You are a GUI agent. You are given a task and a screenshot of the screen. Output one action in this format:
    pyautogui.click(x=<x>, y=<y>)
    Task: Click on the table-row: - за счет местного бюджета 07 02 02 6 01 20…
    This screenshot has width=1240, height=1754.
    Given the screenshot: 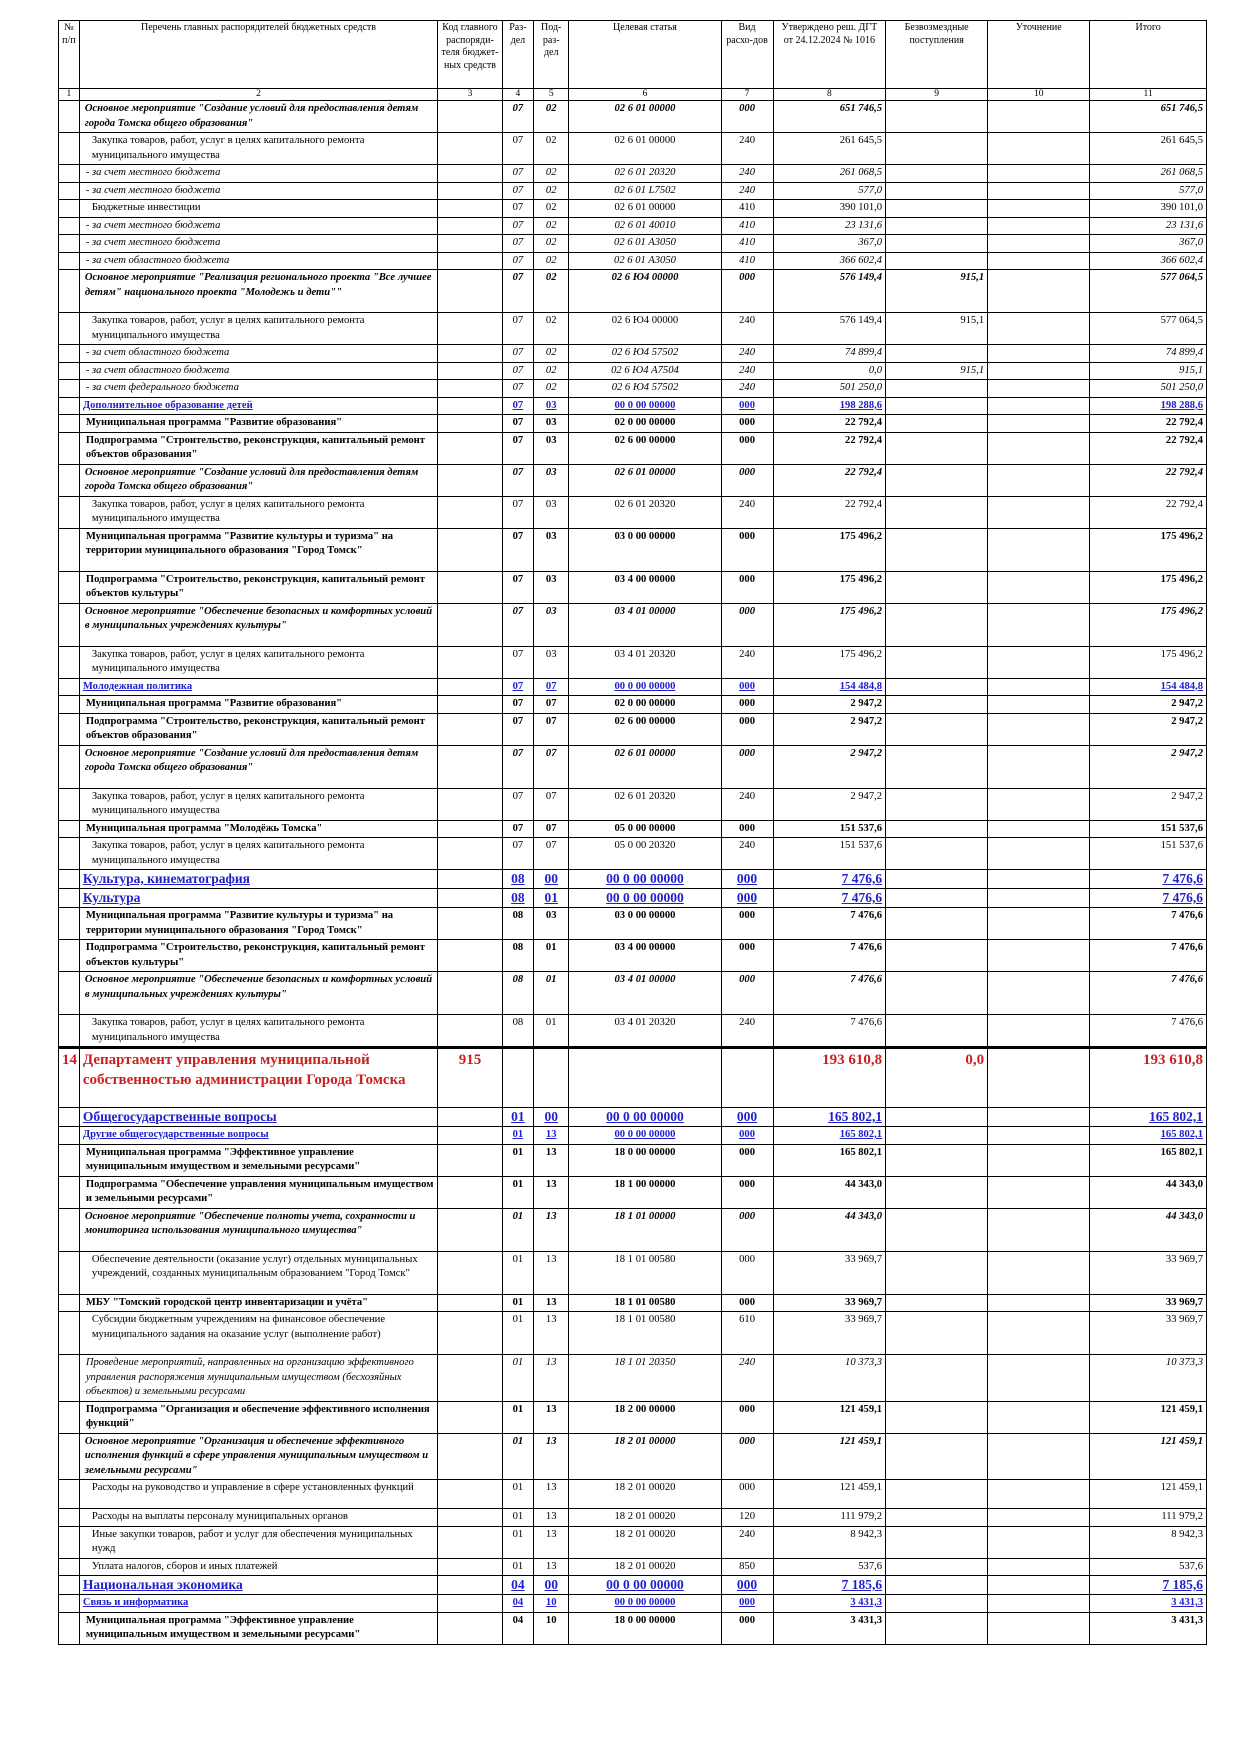 What is the action you would take?
    pyautogui.click(x=632, y=173)
    